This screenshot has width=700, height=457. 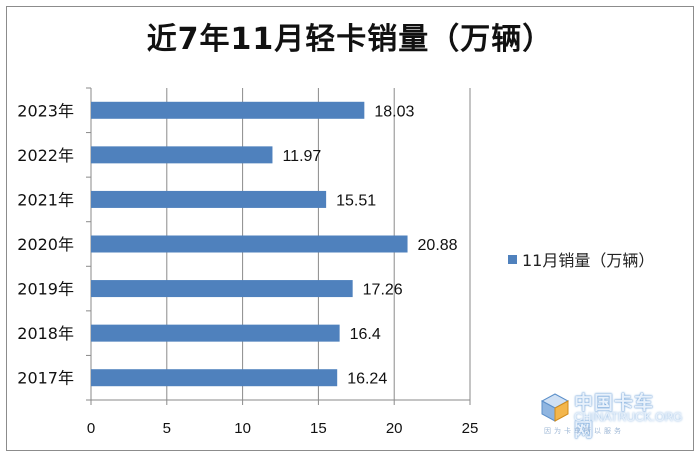 I want to click on watermark-en: CHINATRUCK.ORG, so click(x=628, y=417).